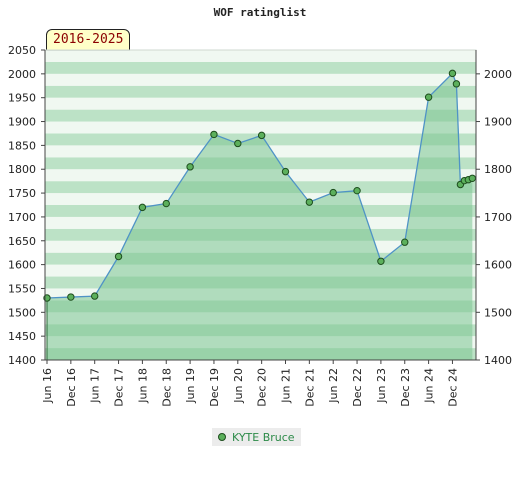 The width and height of the screenshot is (520, 480). Describe the element at coordinates (498, 122) in the screenshot. I see `y-tick-label-right: 1900` at that location.